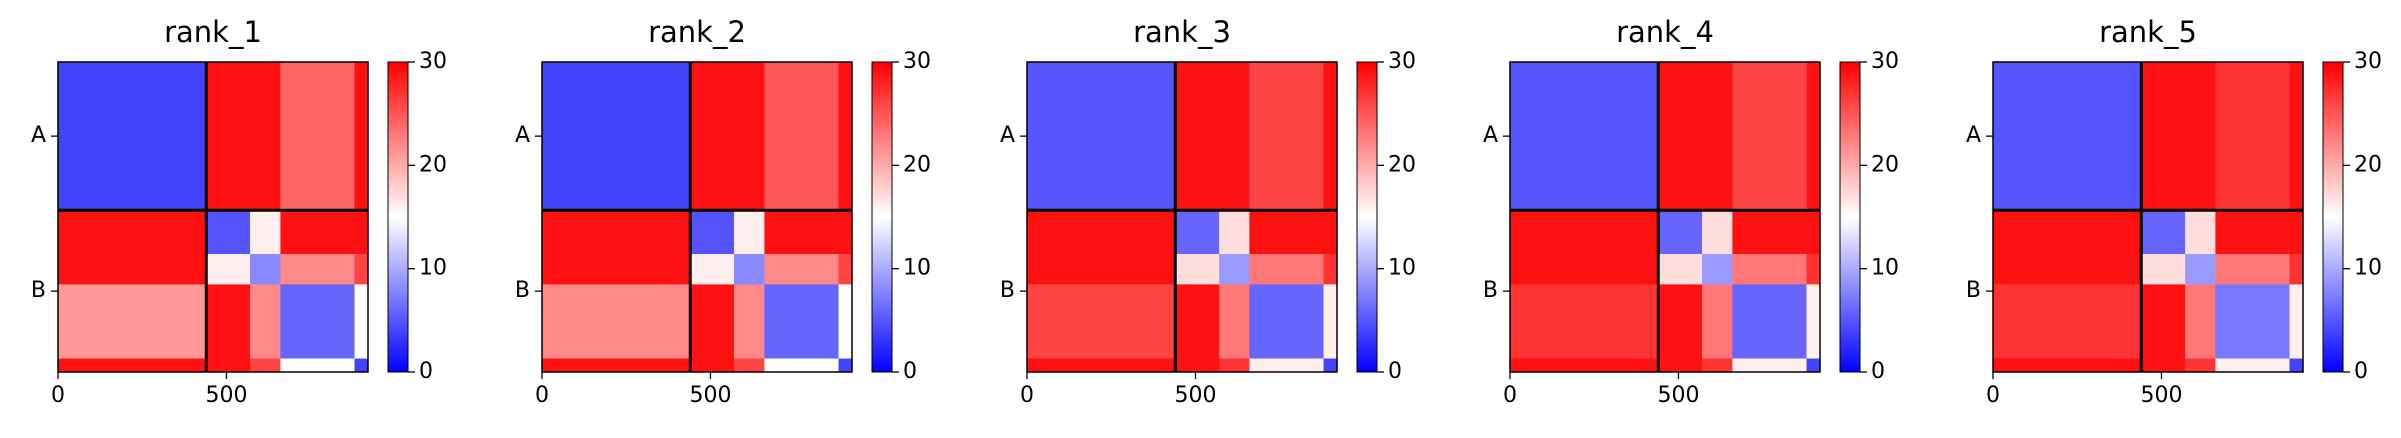 The image size is (2401, 438). I want to click on chart-title: rank_4, so click(1665, 32).